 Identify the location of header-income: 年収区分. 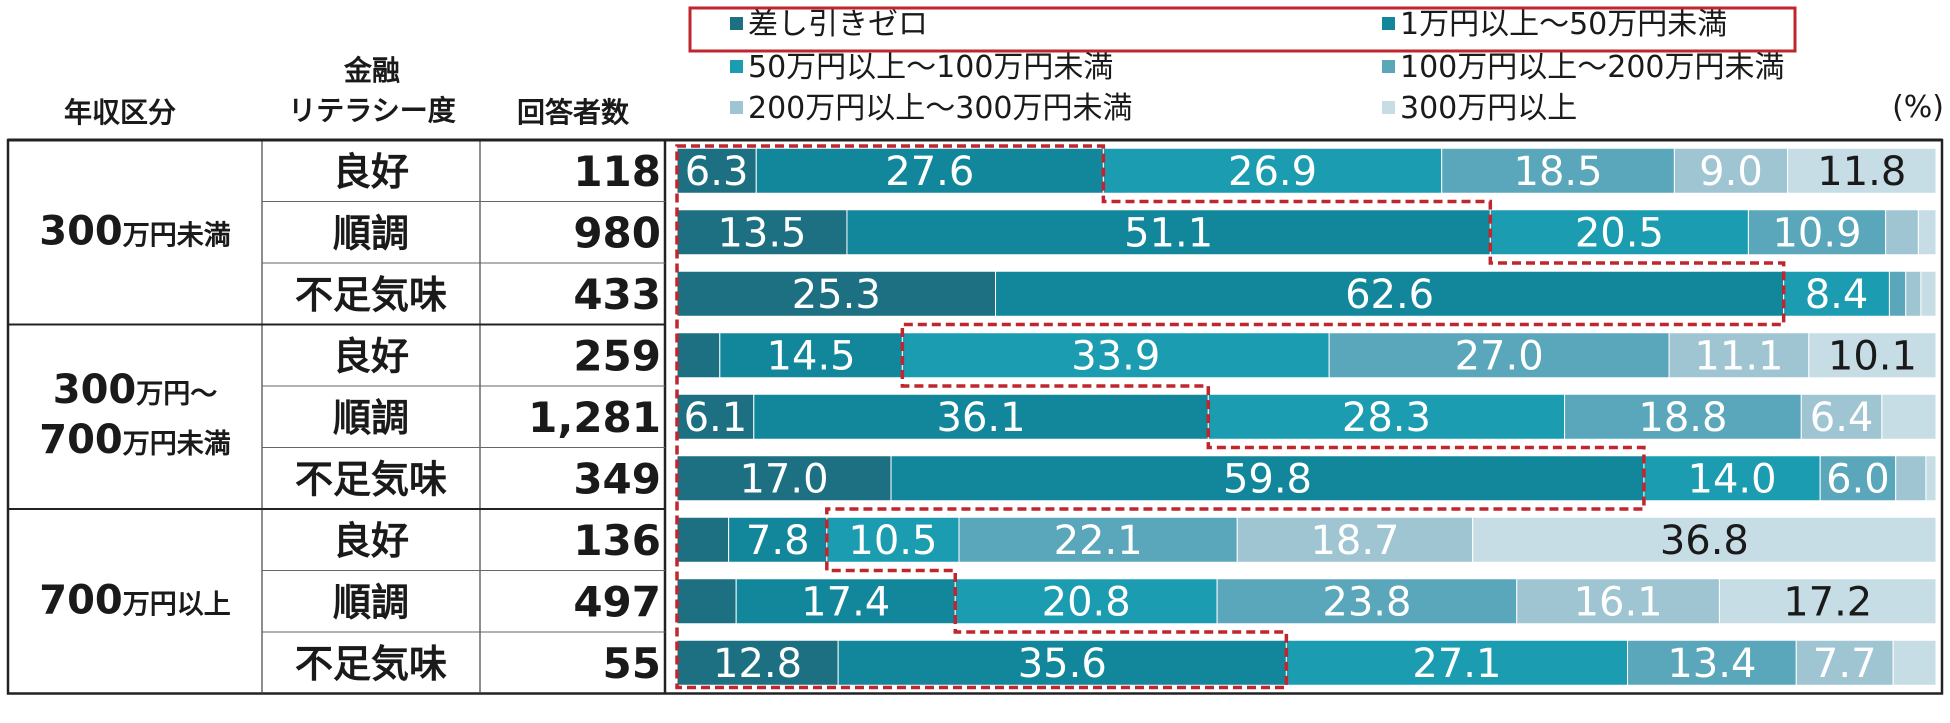
(120, 112).